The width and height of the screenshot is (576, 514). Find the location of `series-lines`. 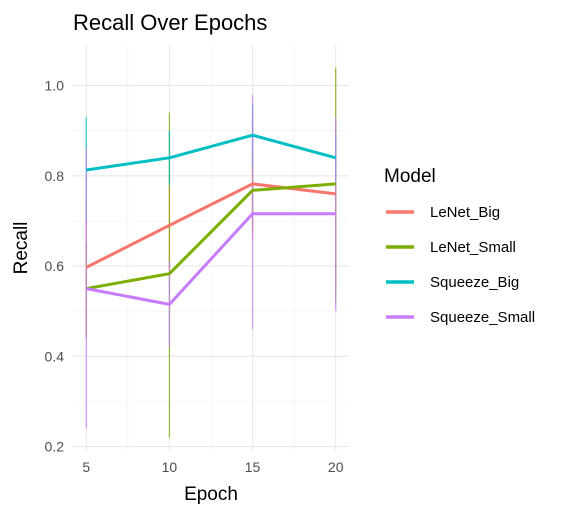

series-lines is located at coordinates (211, 219).